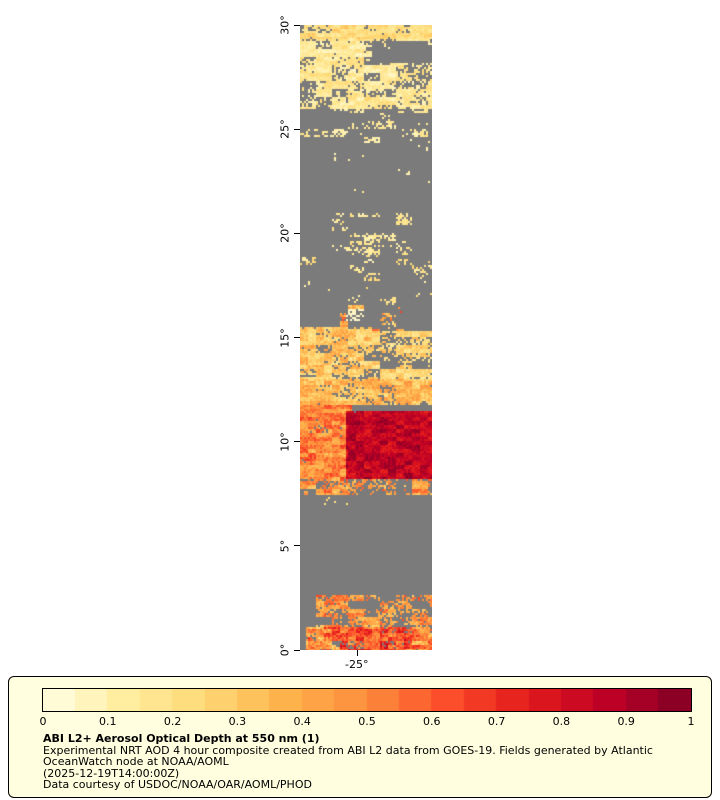 This screenshot has width=720, height=800. Describe the element at coordinates (285, 546) in the screenshot. I see `y-axis-tick-label: 5°` at that location.